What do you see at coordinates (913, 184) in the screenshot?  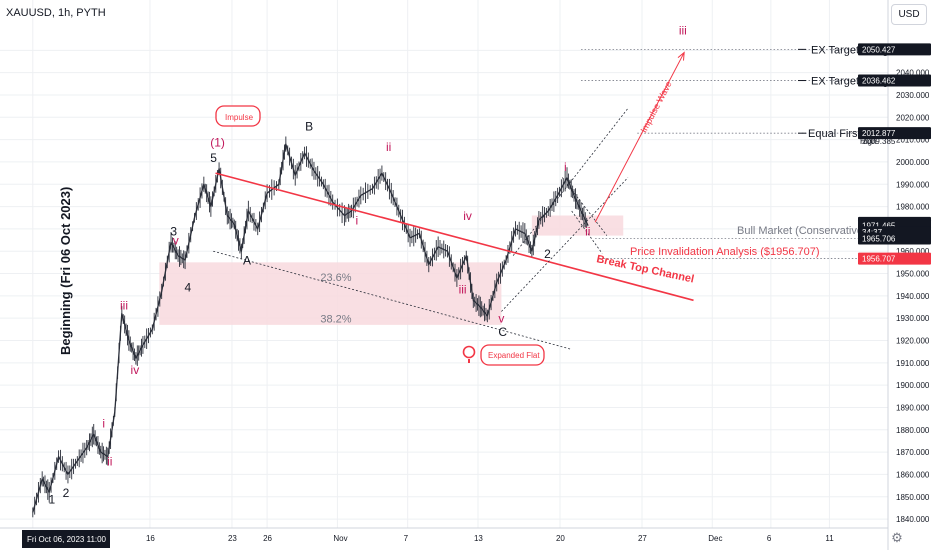 I see `y-tick-label: 1990.000` at bounding box center [913, 184].